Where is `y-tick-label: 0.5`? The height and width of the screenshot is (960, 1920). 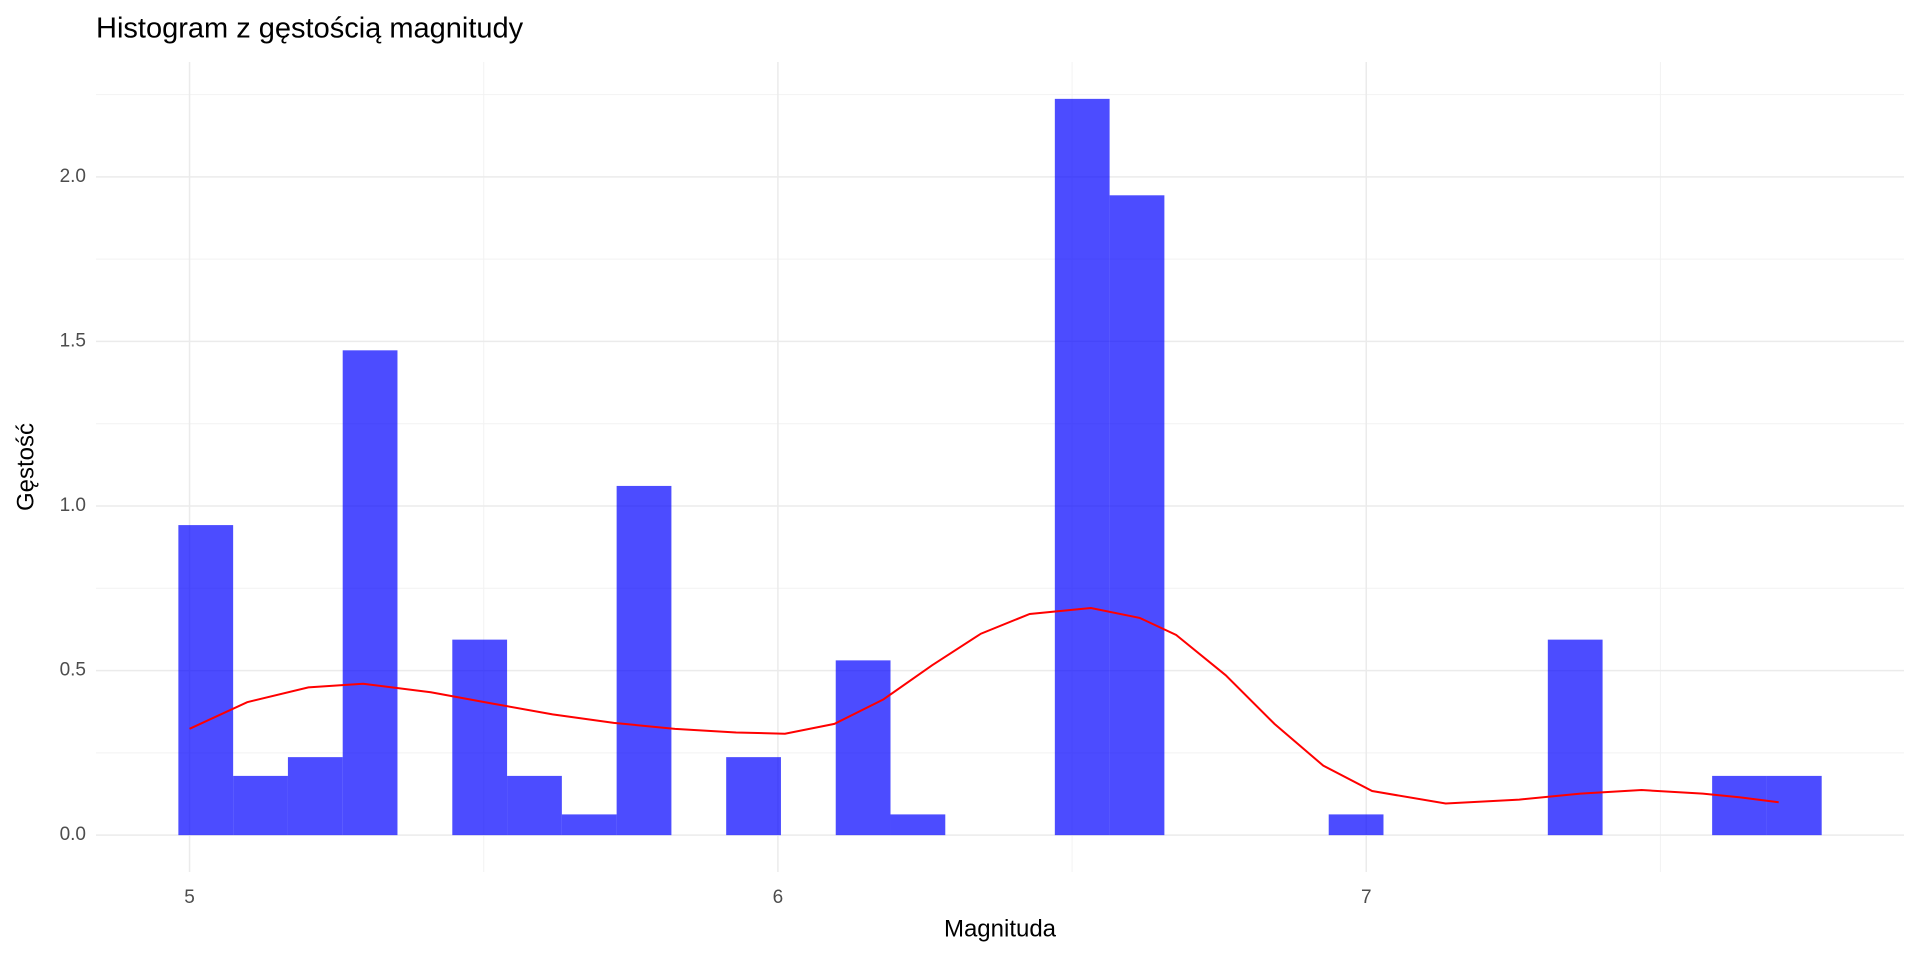 y-tick-label: 0.5 is located at coordinates (73, 670).